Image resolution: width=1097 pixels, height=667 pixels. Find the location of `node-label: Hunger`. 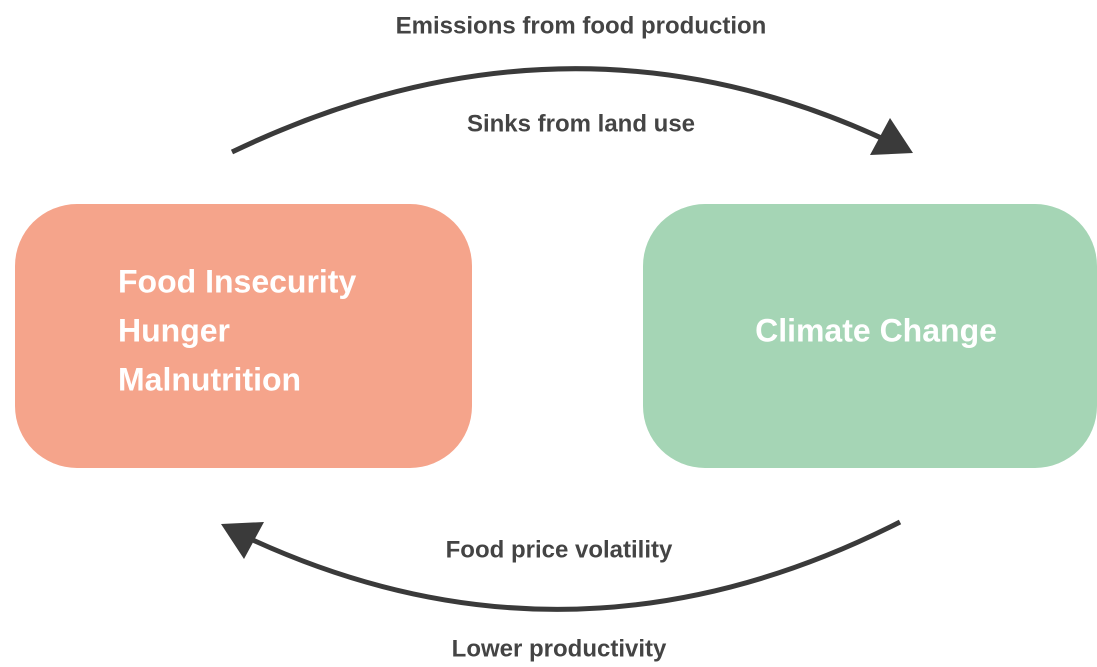

node-label: Hunger is located at coordinates (174, 330).